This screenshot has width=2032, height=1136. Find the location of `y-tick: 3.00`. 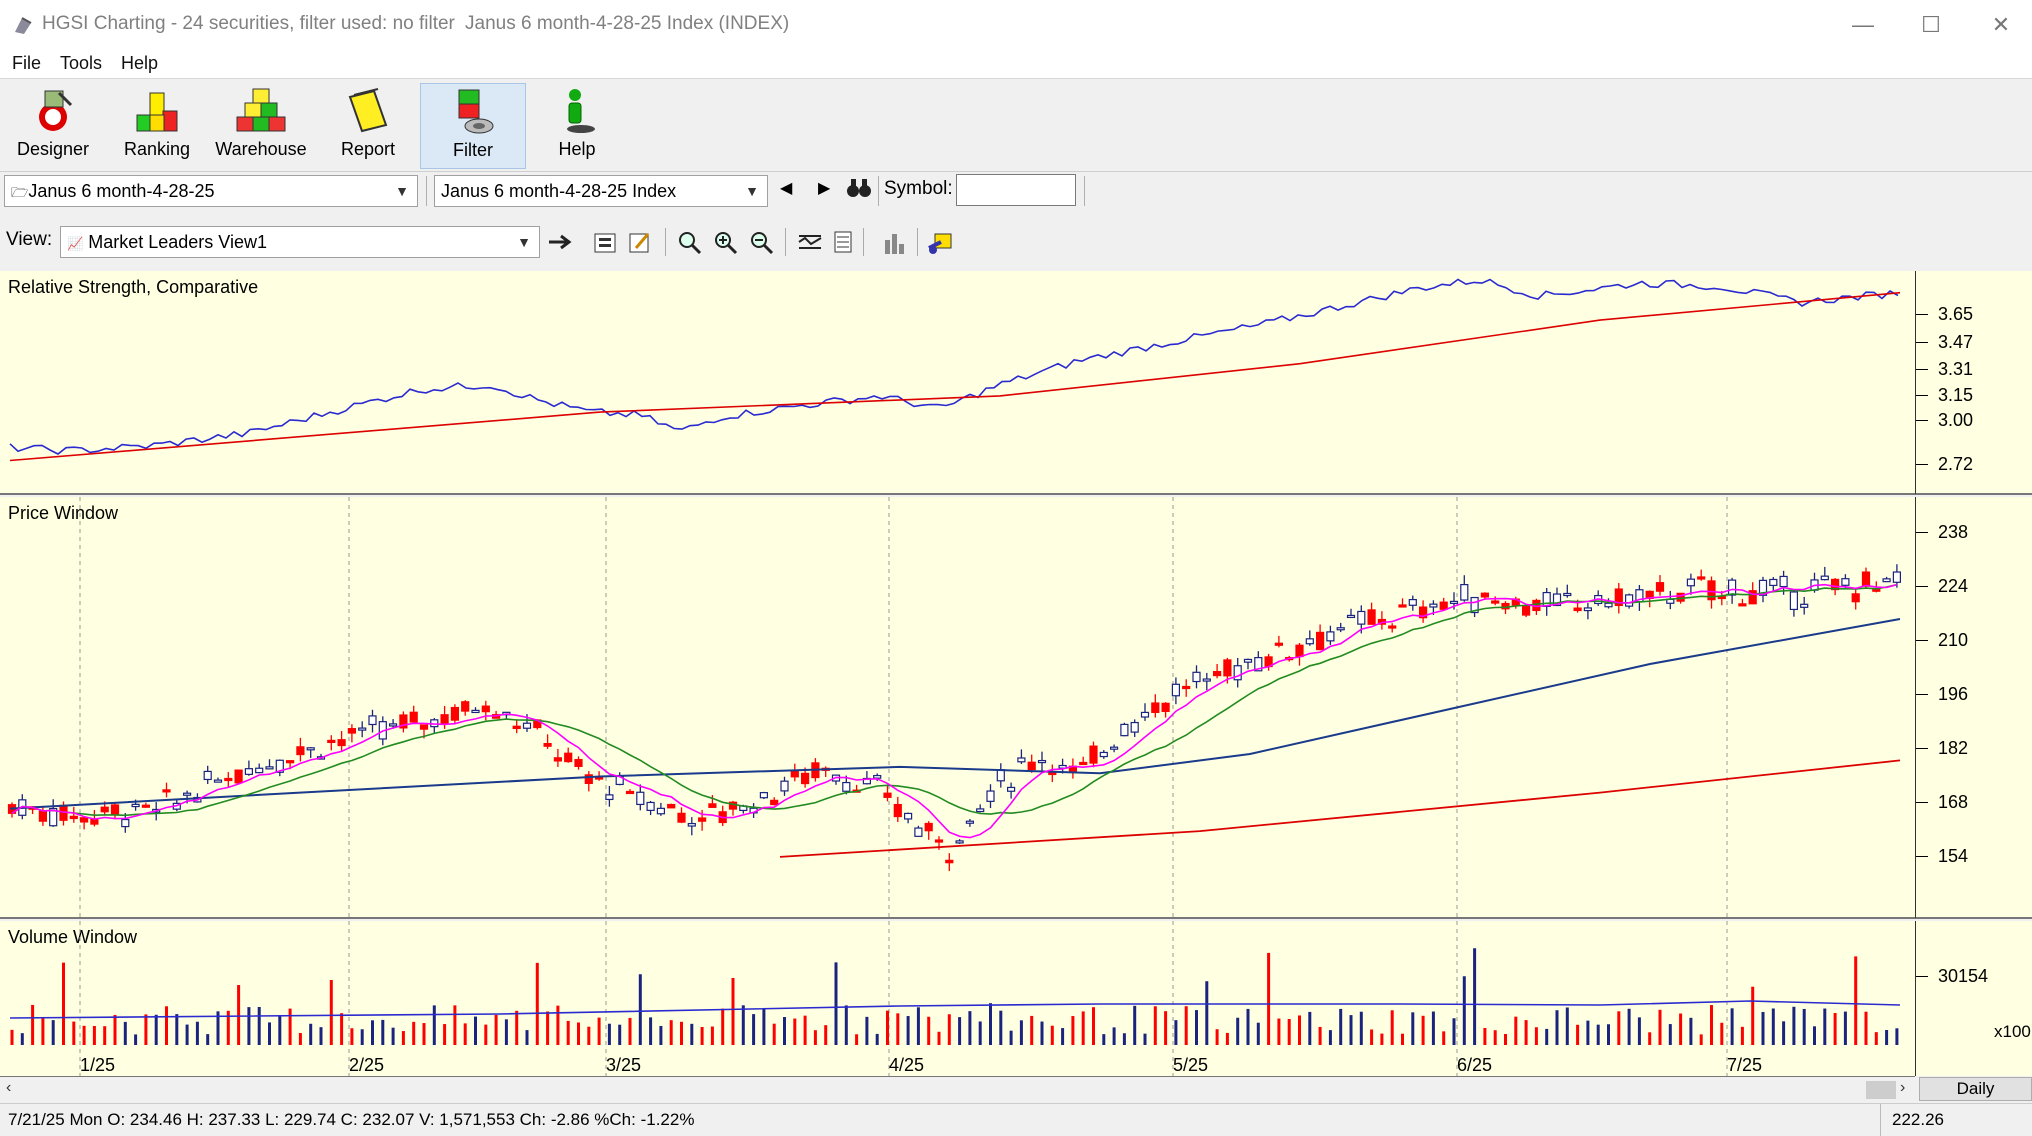

y-tick: 3.00 is located at coordinates (1944, 420).